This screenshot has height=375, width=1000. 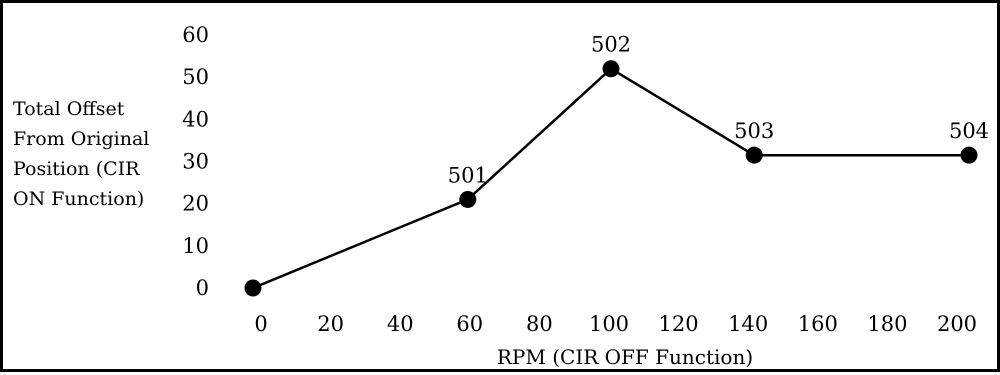 I want to click on data-point-label: 502, so click(x=611, y=45).